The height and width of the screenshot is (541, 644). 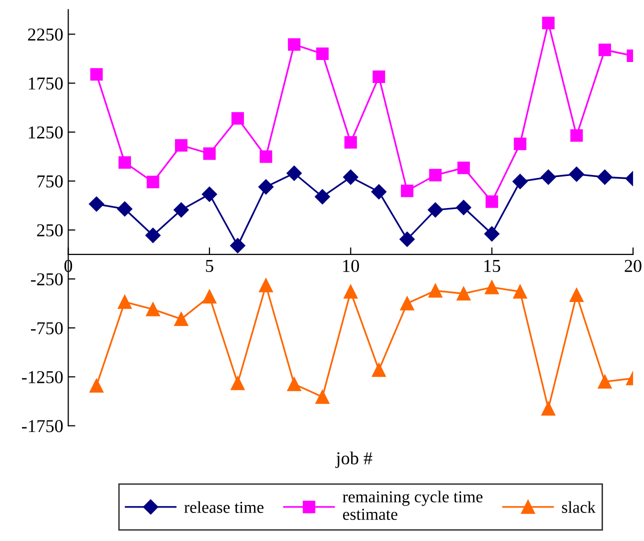 What do you see at coordinates (45, 132) in the screenshot?
I see `y-tick-label: 1250` at bounding box center [45, 132].